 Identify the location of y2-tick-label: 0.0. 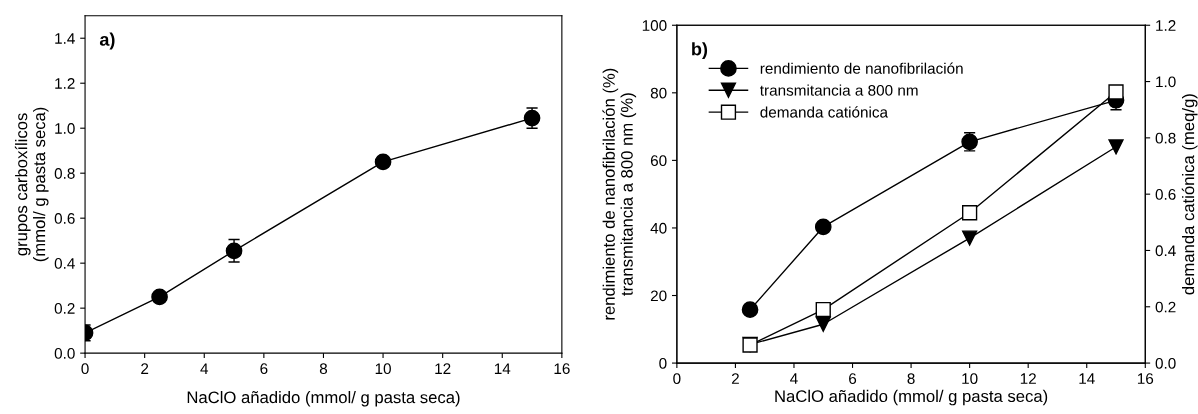
(1165, 363).